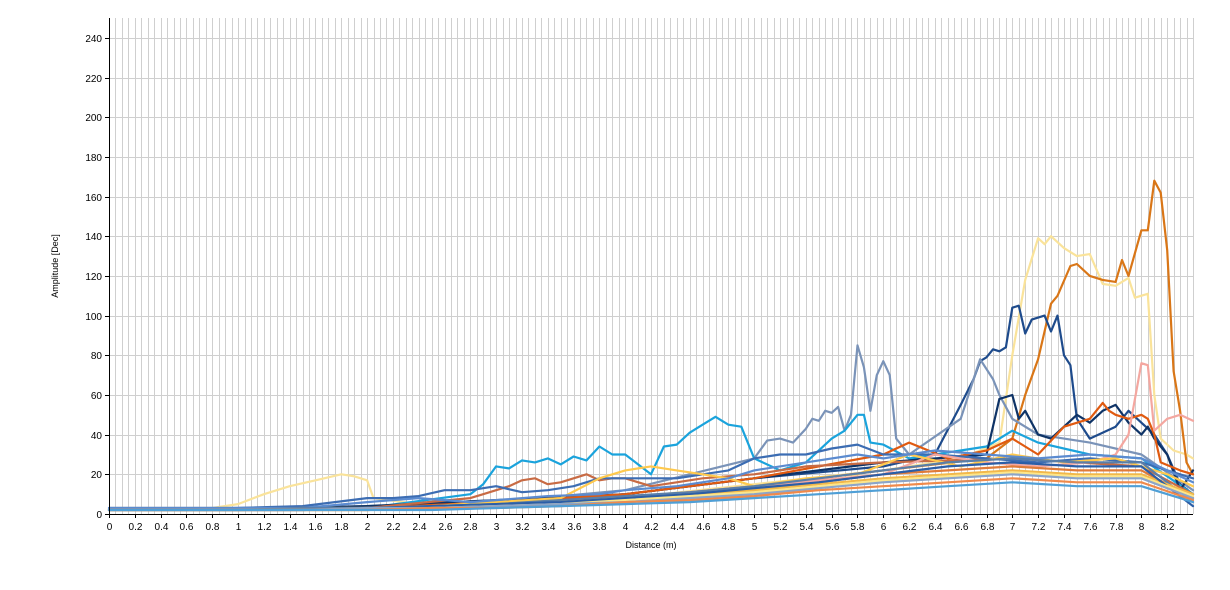  What do you see at coordinates (93, 158) in the screenshot?
I see `y-tick-label: 180` at bounding box center [93, 158].